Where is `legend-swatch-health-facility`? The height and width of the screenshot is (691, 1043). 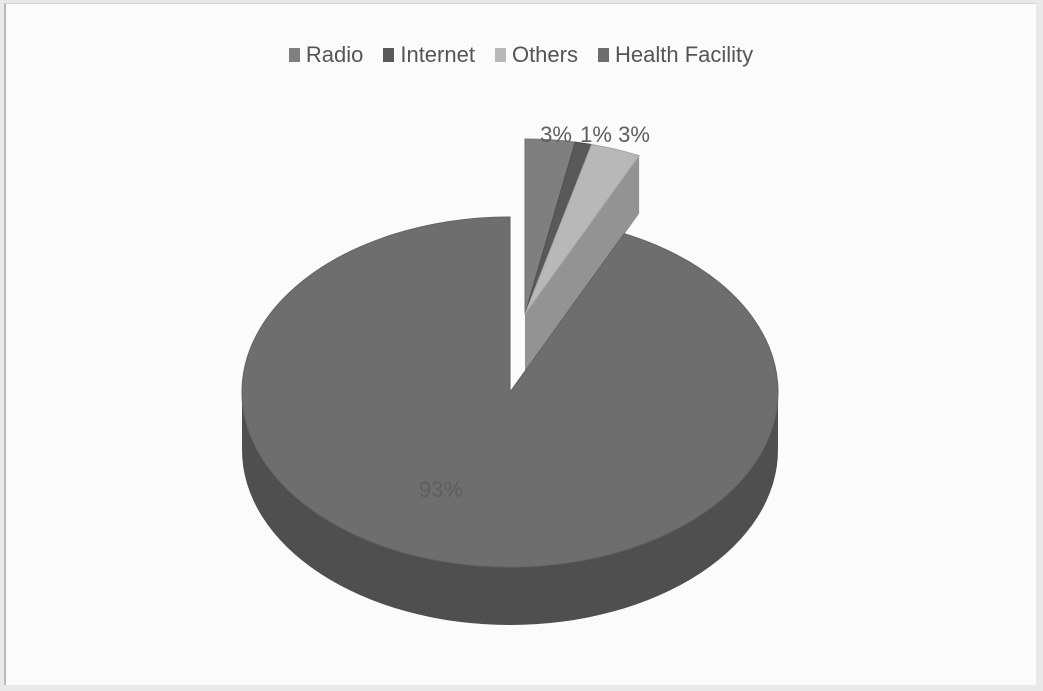
legend-swatch-health-facility is located at coordinates (603, 55).